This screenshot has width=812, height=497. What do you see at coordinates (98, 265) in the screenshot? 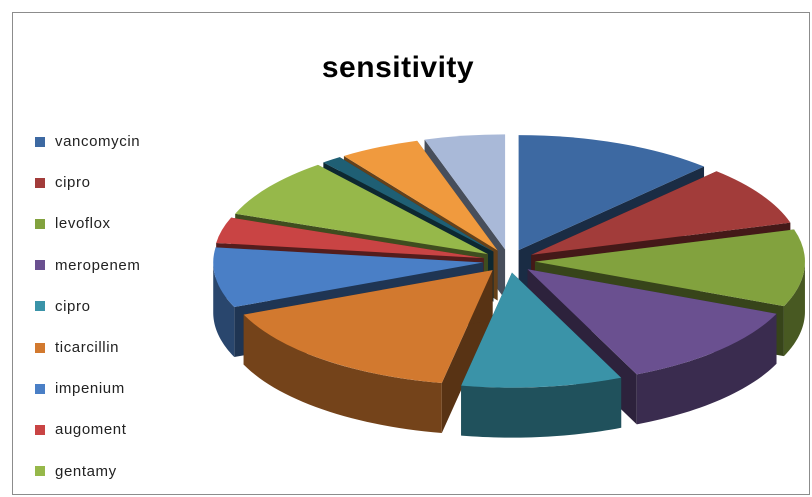
I see `legend-label: meropenem` at bounding box center [98, 265].